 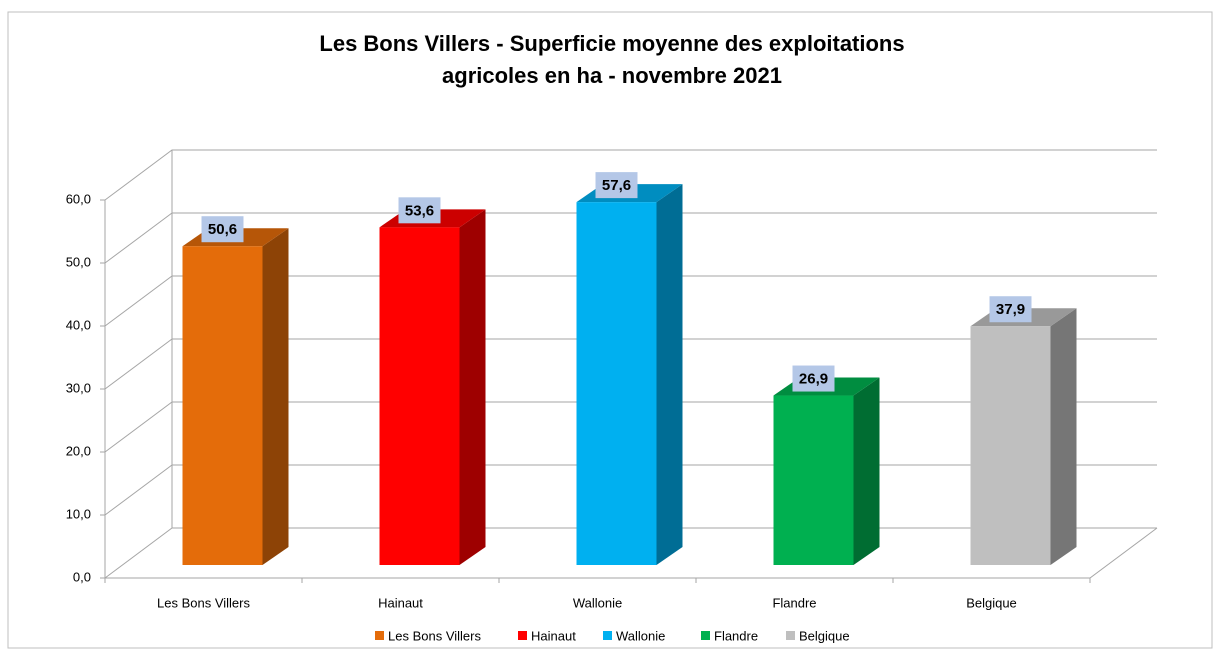 What do you see at coordinates (78, 261) in the screenshot?
I see `y-tick-label: 50,0` at bounding box center [78, 261].